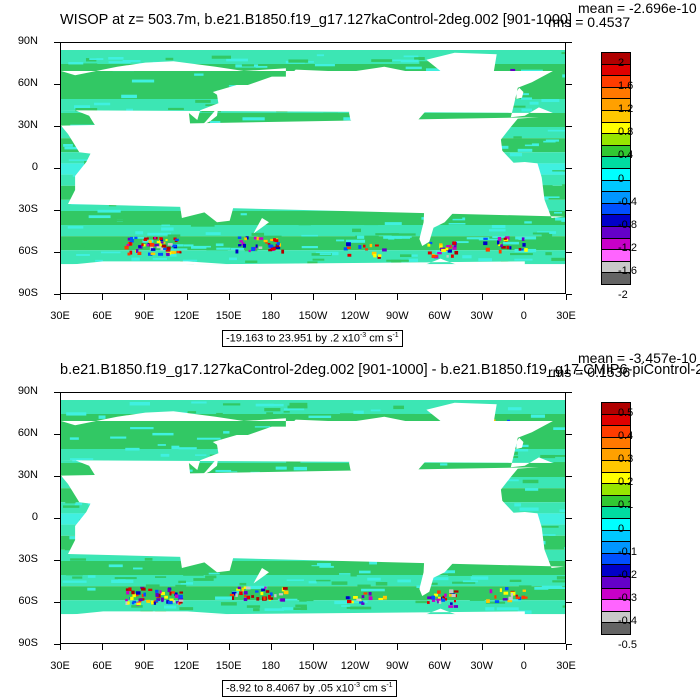  I want to click on lon-tick-label: 90W, so click(397, 316).